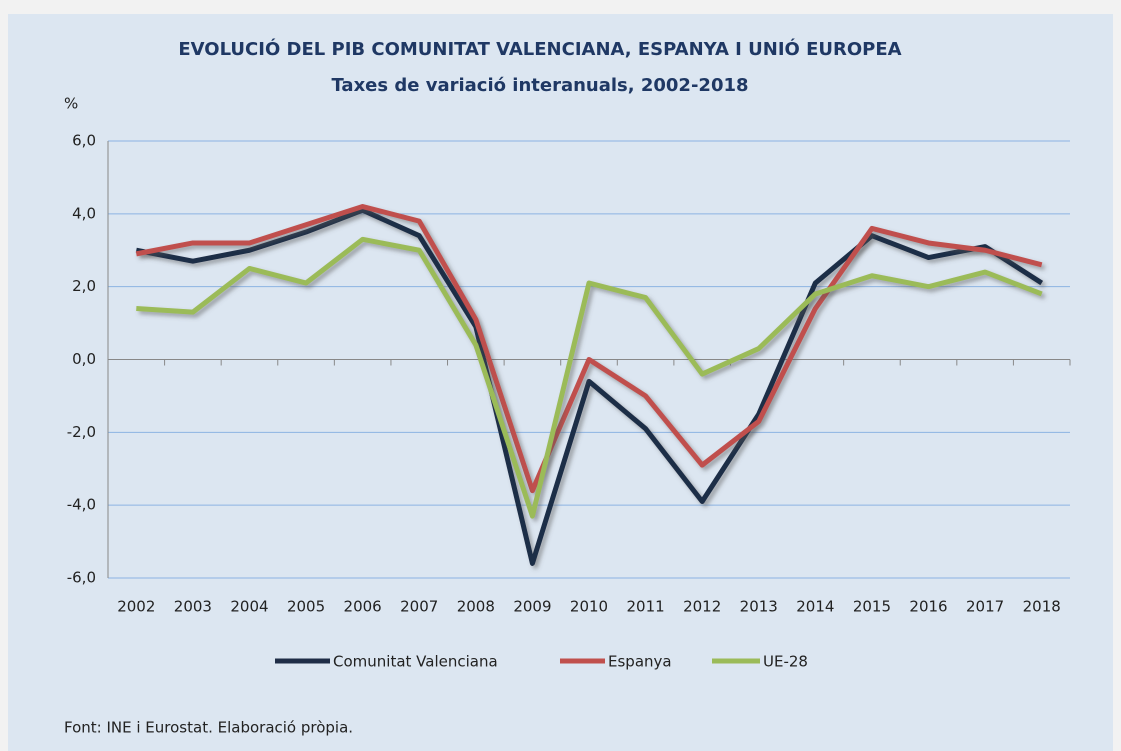 This screenshot has height=751, width=1121. Describe the element at coordinates (208, 728) in the screenshot. I see `source-note: Font: INE i Eurostat. Elaboració pròpia.` at that location.